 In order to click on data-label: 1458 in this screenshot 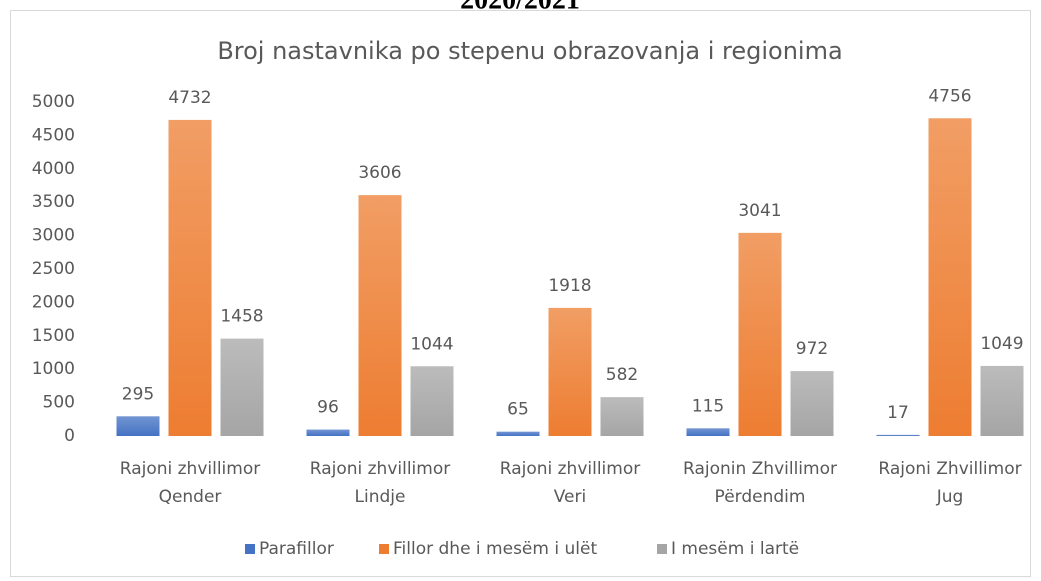, I will do `click(241, 317)`.